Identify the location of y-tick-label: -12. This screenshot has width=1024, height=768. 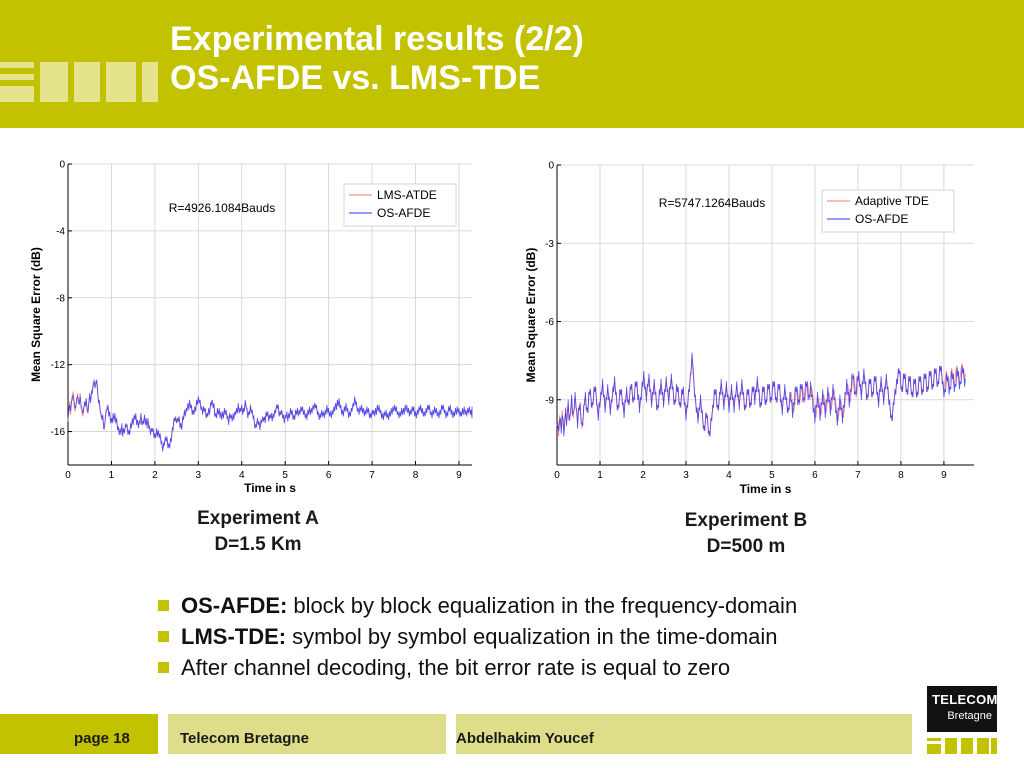
(58, 365).